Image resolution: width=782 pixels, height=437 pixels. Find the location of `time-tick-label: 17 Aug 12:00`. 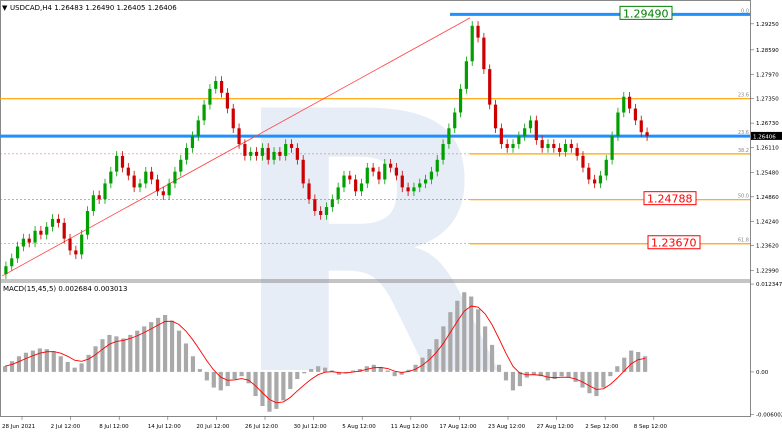

time-tick-label: 17 Aug 12:00 is located at coordinates (458, 427).